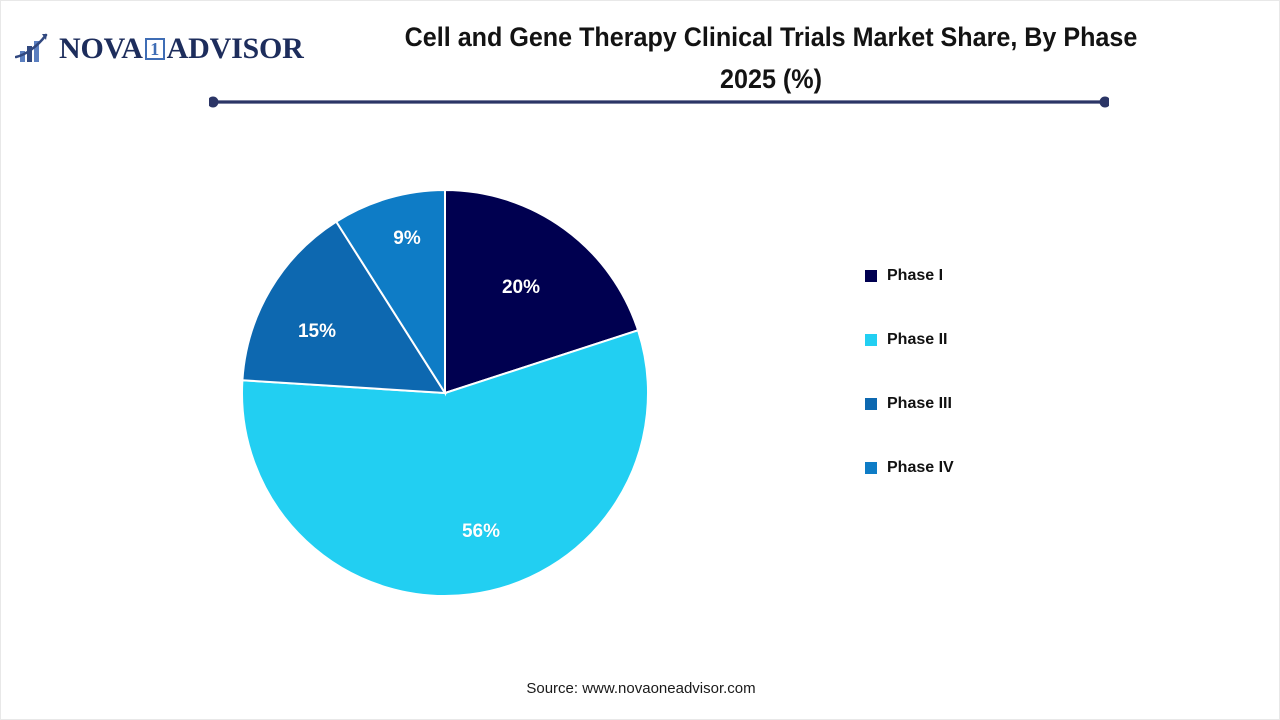  What do you see at coordinates (995, 404) in the screenshot?
I see `legend-item-phase-iii: Phase III` at bounding box center [995, 404].